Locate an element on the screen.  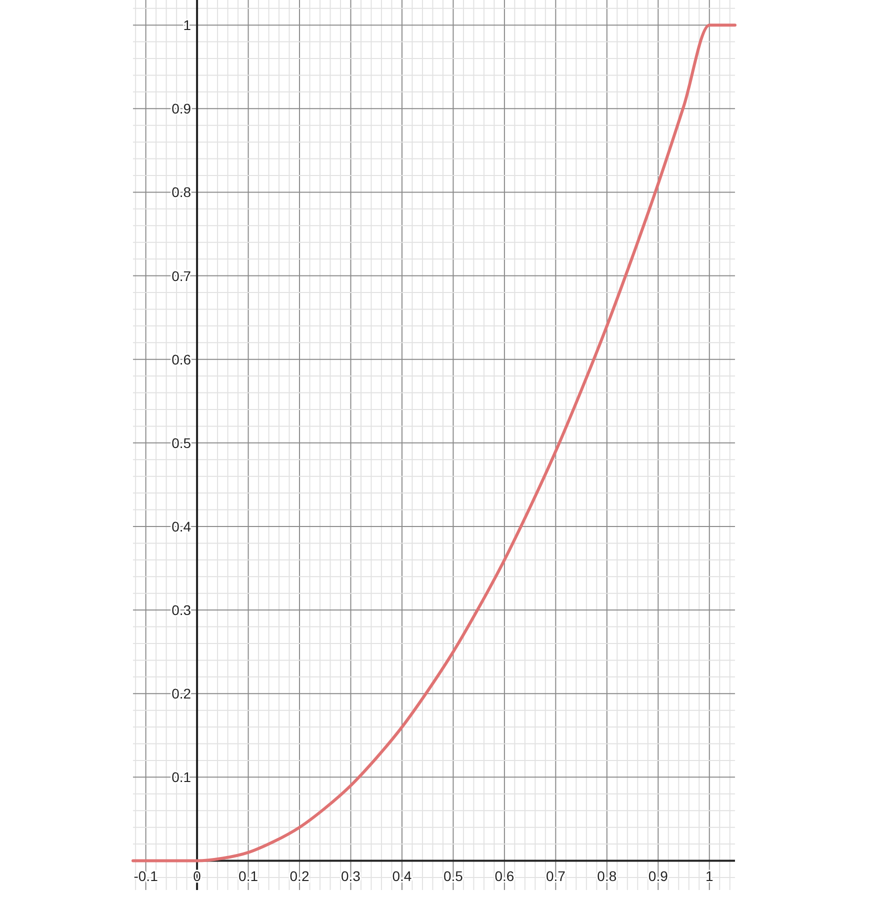
x-tick-label: 0.9 is located at coordinates (658, 876).